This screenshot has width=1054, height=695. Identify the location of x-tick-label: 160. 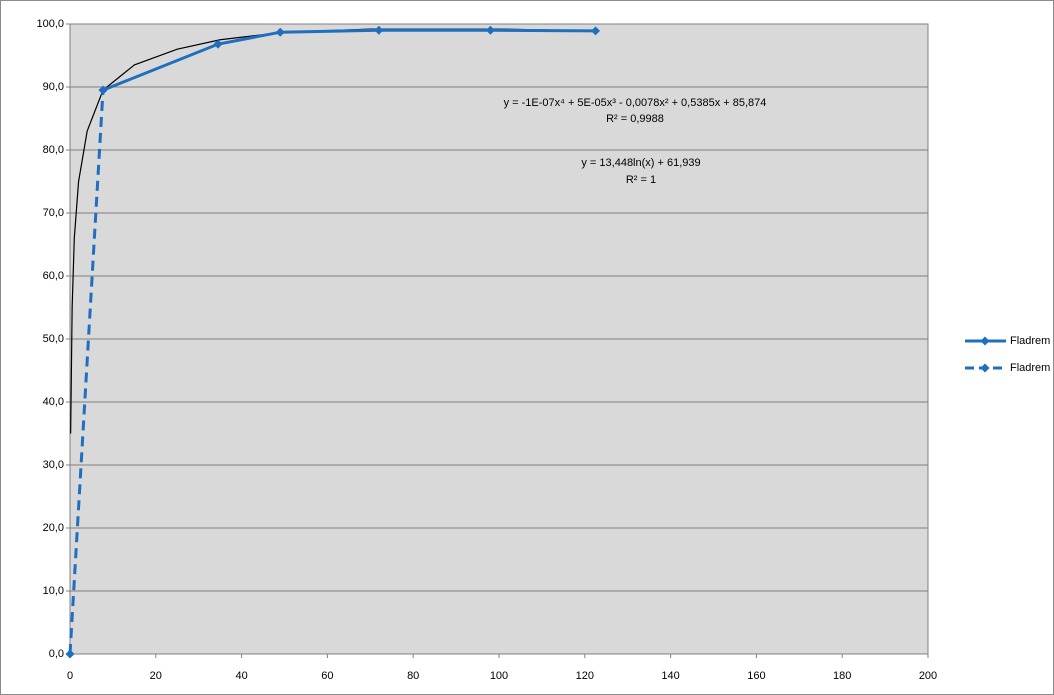
(756, 676).